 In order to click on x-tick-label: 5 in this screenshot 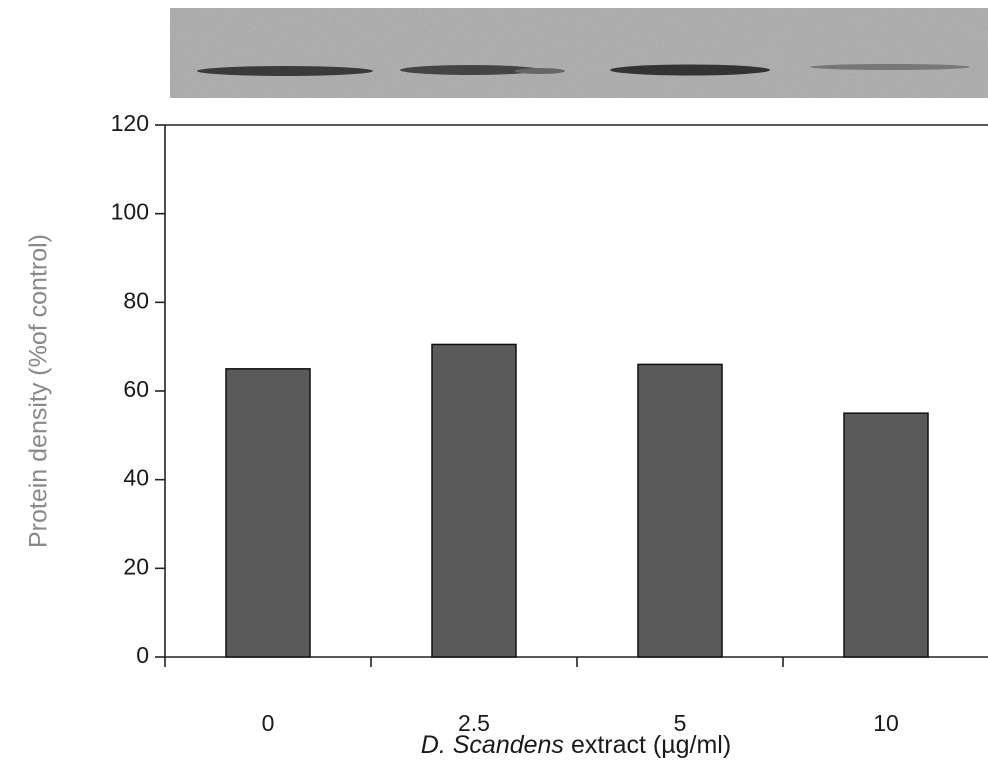, I will do `click(680, 723)`.